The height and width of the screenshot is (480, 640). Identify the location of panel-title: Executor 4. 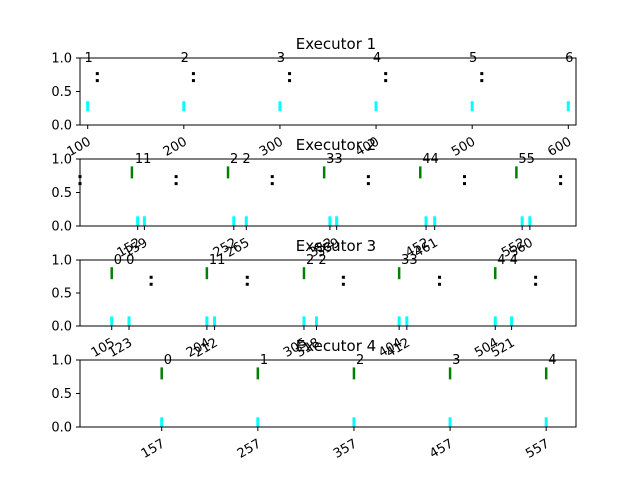
(336, 346).